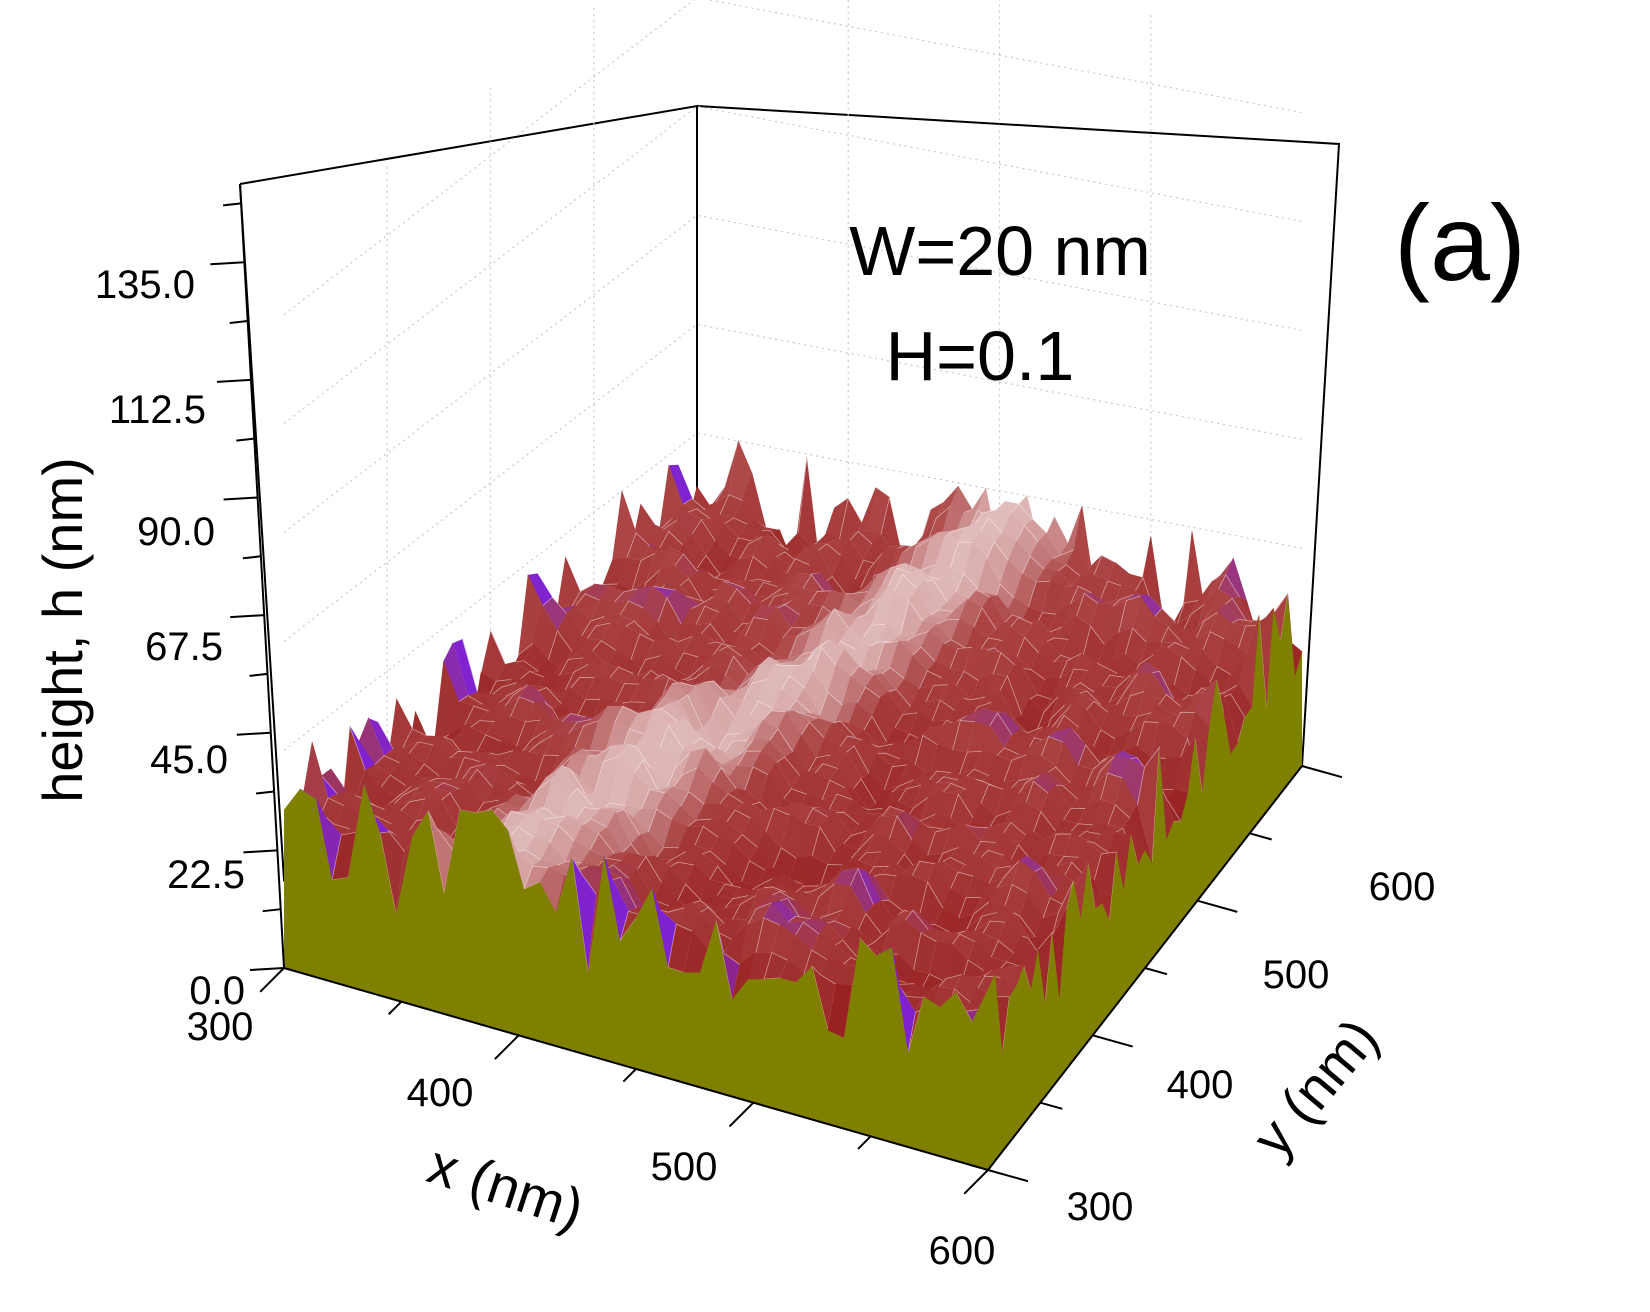 The image size is (1650, 1312). I want to click on z-tick-label-5: 112.5, so click(157, 410).